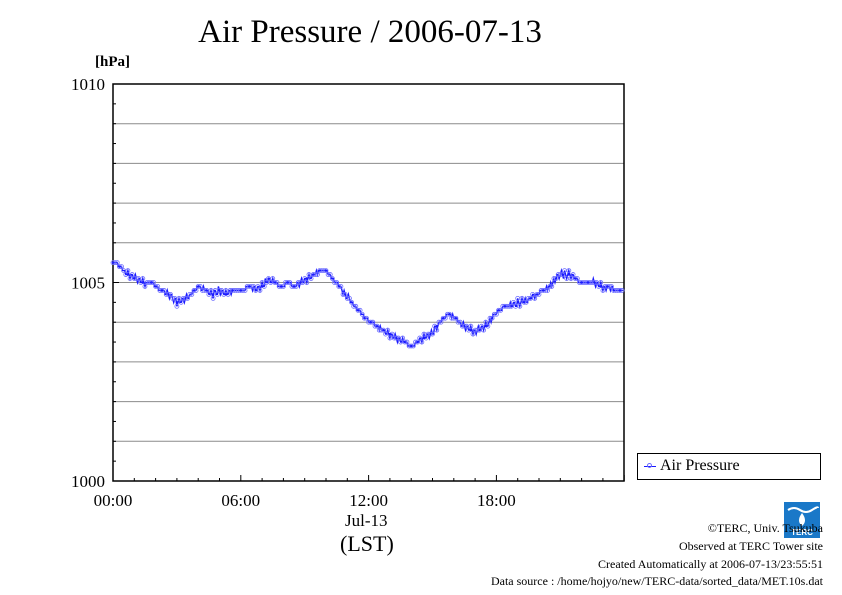 This screenshot has height=595, width=842. What do you see at coordinates (370, 32) in the screenshot?
I see `chart-title: Air Pressure / 2006-07-13` at bounding box center [370, 32].